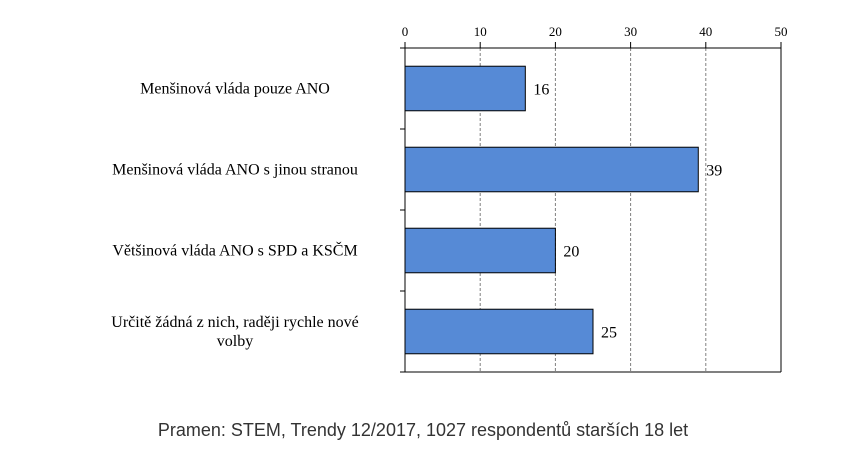 This screenshot has width=846, height=461. Describe the element at coordinates (480, 31) in the screenshot. I see `x-tick-label: 10` at that location.